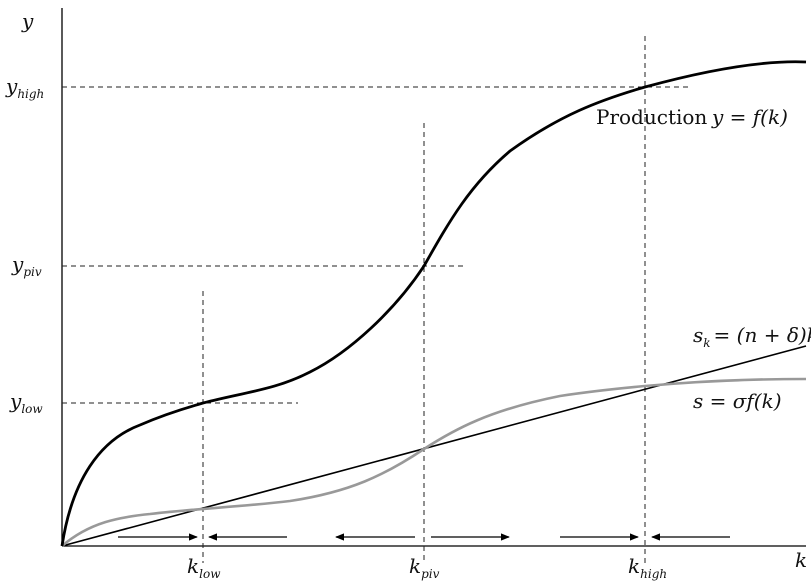  I want to click on x-axis-label: k, so click(801, 560).